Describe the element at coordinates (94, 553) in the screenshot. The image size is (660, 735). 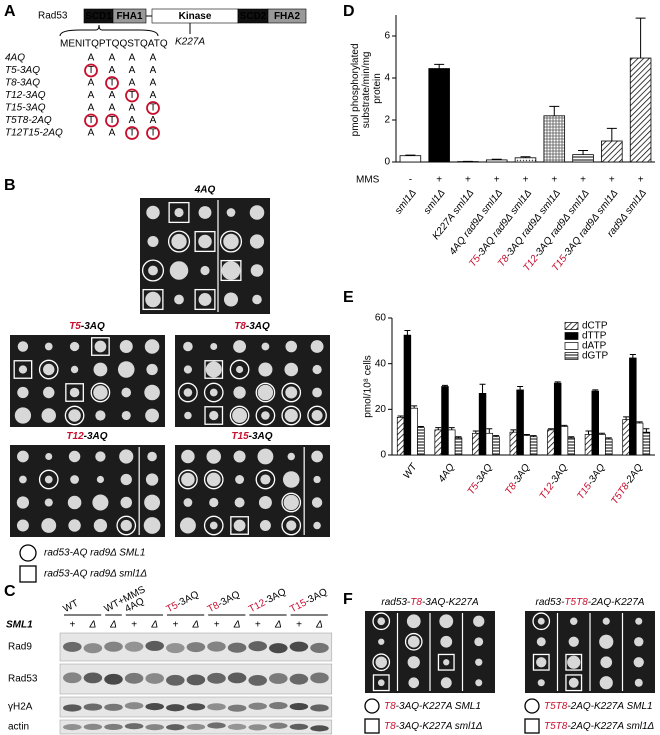
I see `legend-text: rad53-AQ rad9Δ SML1` at that location.